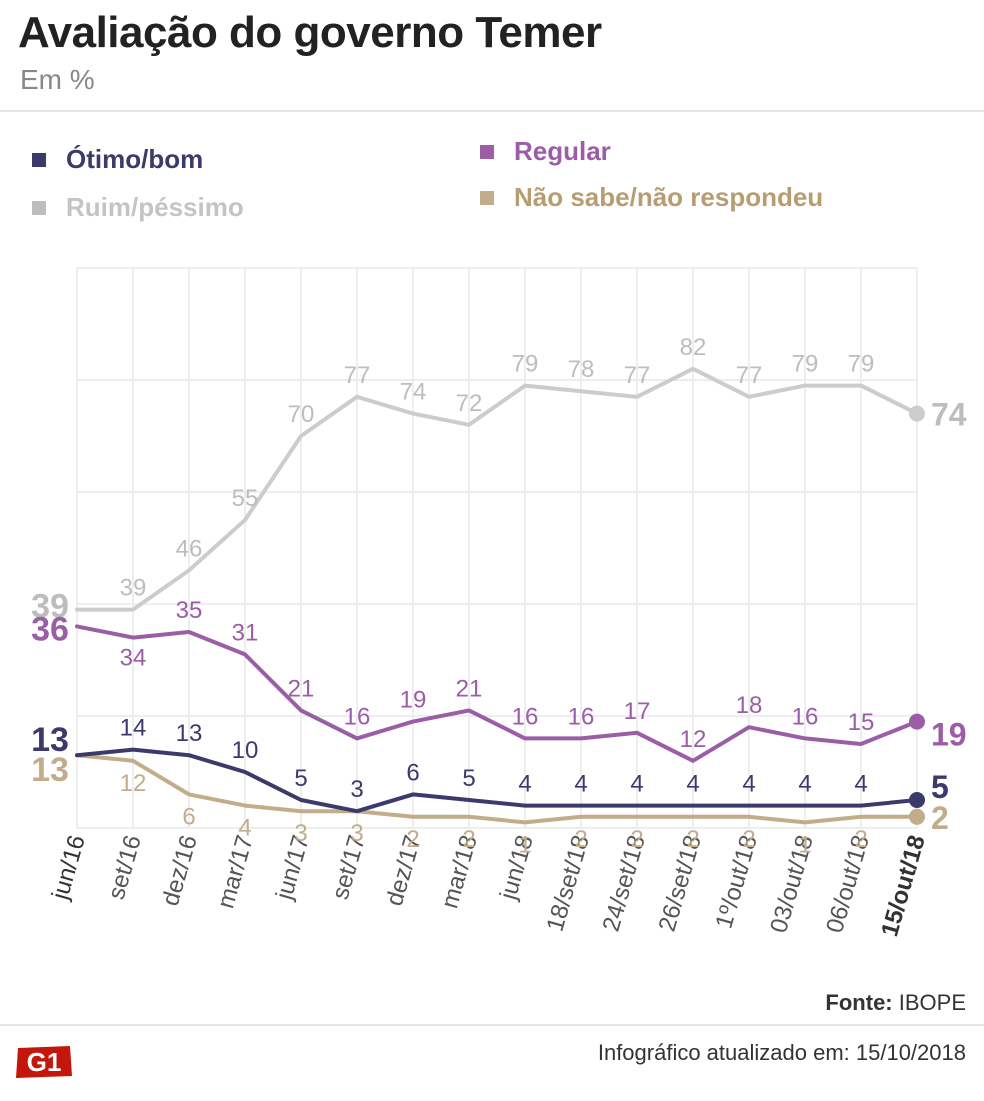 The image size is (984, 1101). I want to click on legend-nao-sabe: Não sabe/não respondeu, so click(651, 197).